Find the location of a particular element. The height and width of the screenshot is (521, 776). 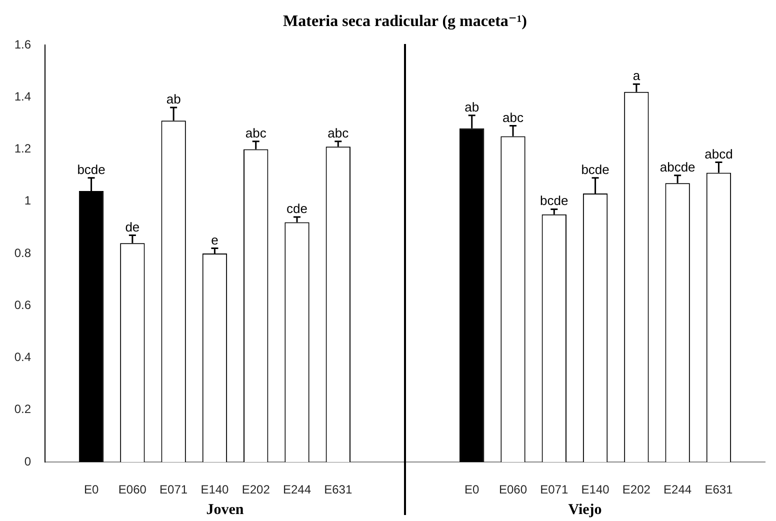

x-axis-title: Joven is located at coordinates (225, 510).